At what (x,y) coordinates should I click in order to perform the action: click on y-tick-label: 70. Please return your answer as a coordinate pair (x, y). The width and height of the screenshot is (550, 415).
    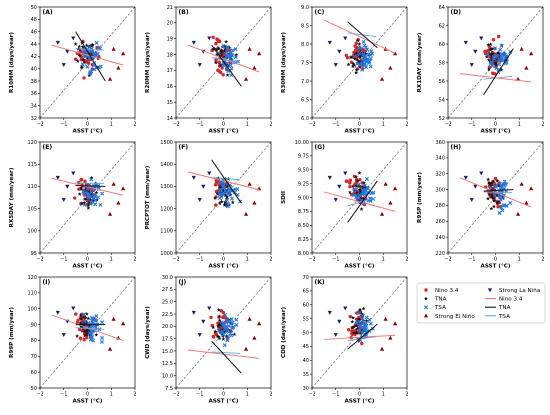
    Looking at the image, I should click on (306, 278).